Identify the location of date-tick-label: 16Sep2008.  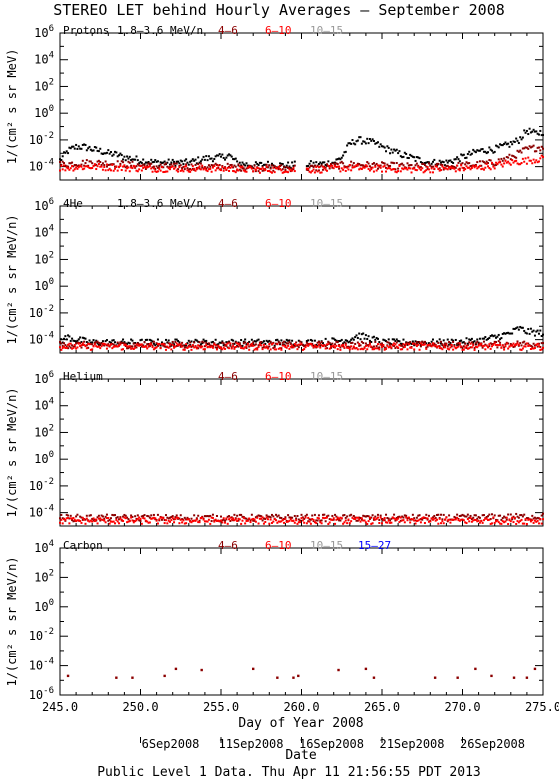
(331, 744).